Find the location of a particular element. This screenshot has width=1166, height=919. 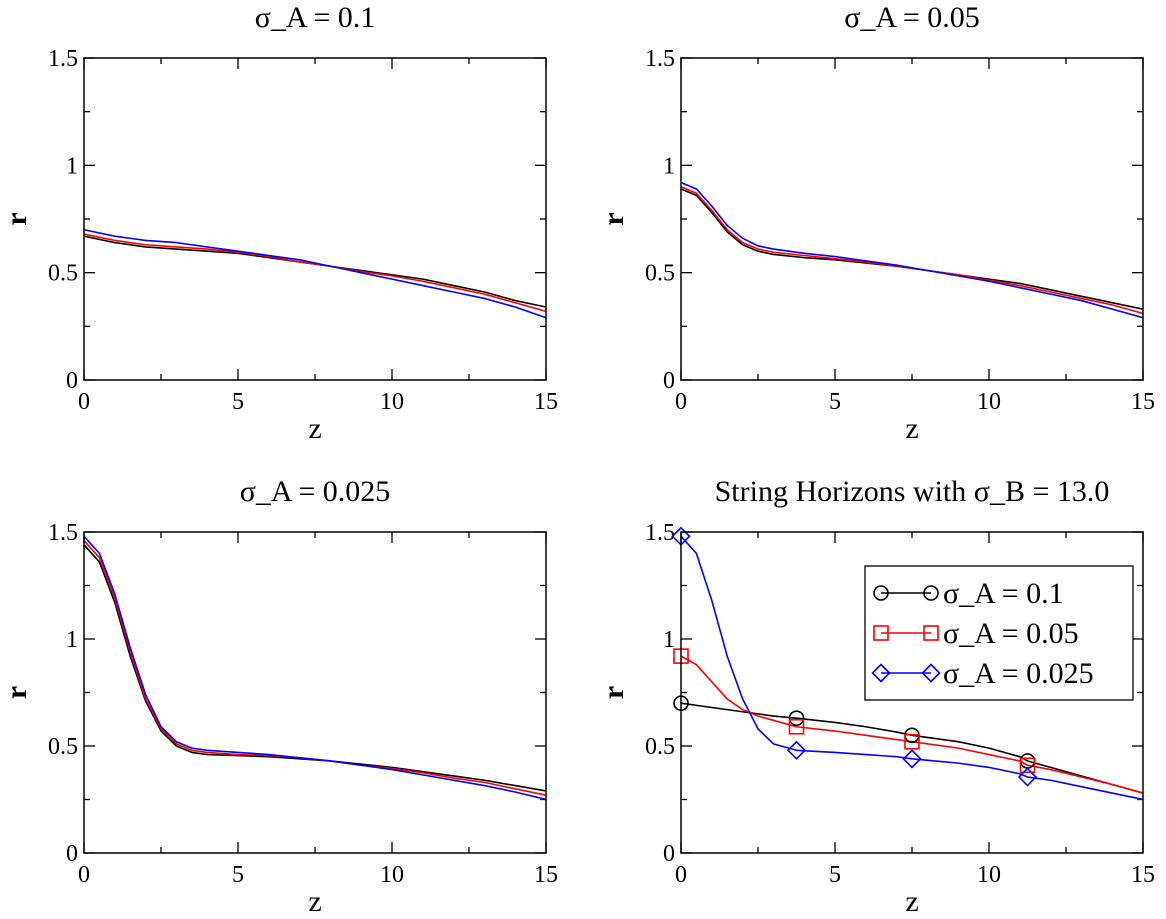

legend-marker-blue-start is located at coordinates (881, 673).